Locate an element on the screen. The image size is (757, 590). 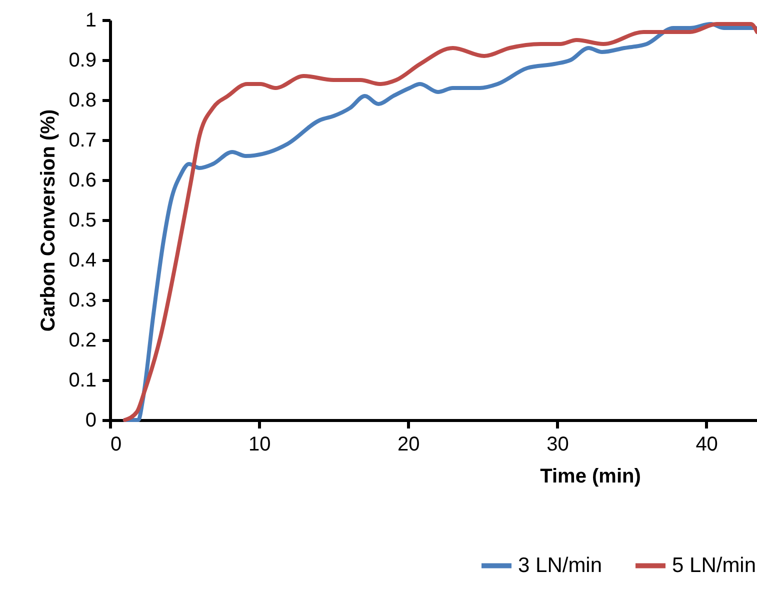
x-tick-label: 40 is located at coordinates (707, 445).